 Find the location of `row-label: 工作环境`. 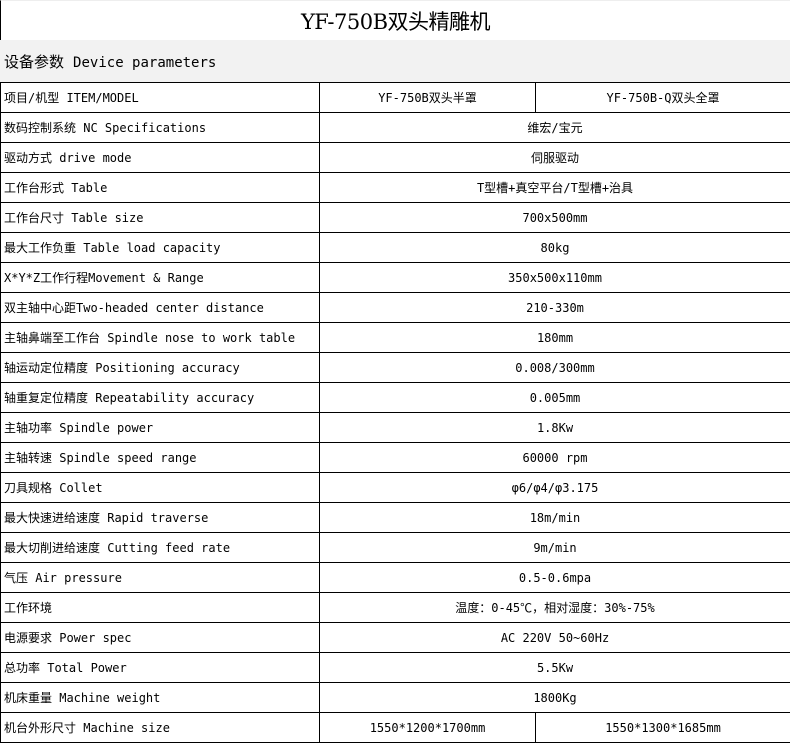

row-label: 工作环境 is located at coordinates (160, 608).